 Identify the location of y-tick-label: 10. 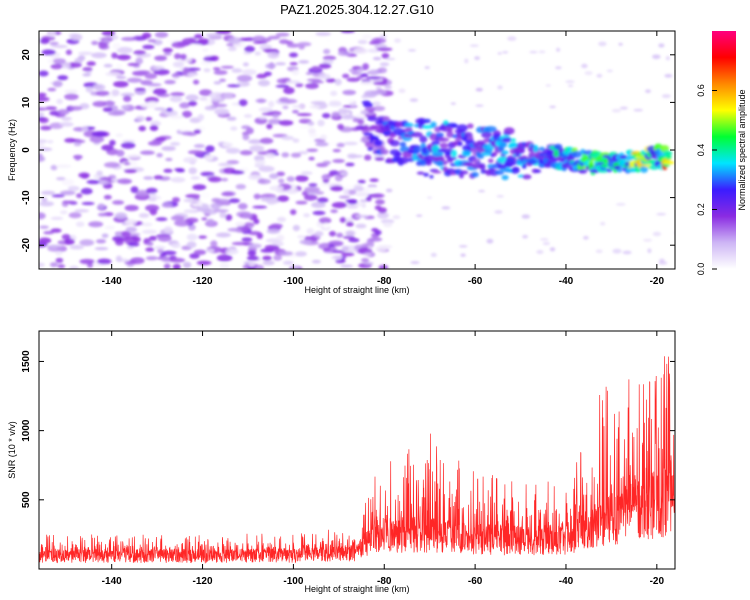
(26, 102).